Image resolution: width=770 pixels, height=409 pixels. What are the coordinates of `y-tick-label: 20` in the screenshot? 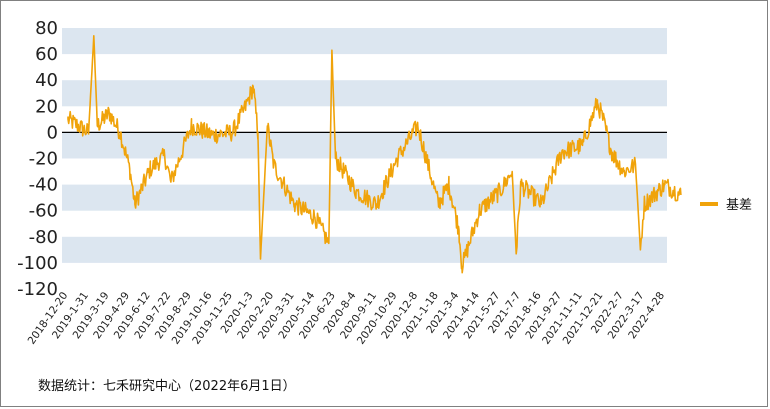 It's located at (46, 106).